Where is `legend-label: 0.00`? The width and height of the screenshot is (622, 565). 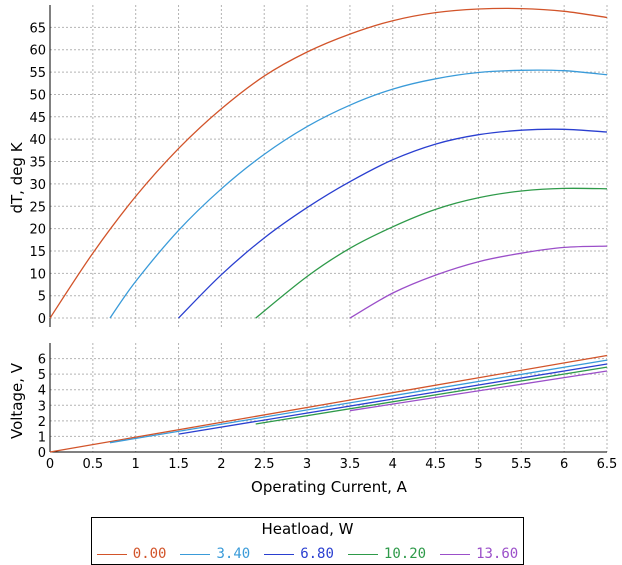
legend-label: 0.00 is located at coordinates (149, 554).